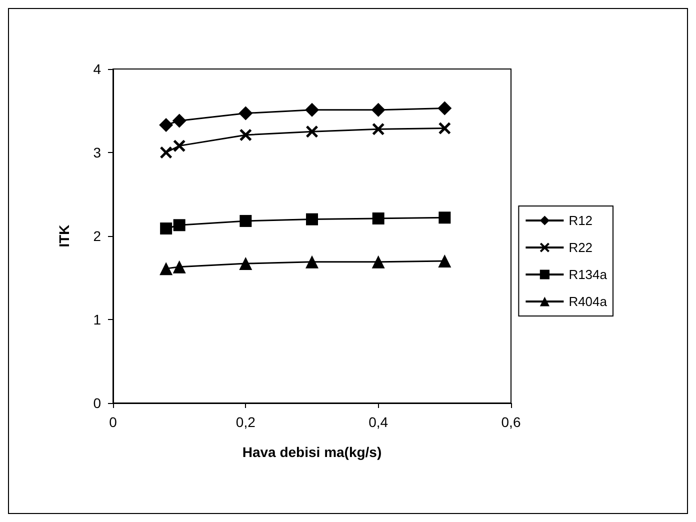  I want to click on legend-label: R134a, so click(588, 274).